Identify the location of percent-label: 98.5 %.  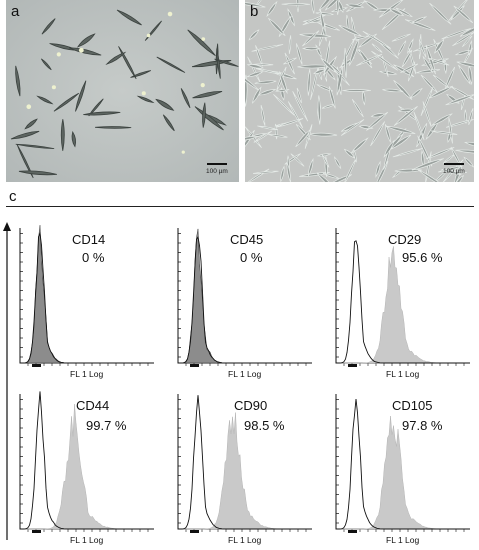
(264, 425).